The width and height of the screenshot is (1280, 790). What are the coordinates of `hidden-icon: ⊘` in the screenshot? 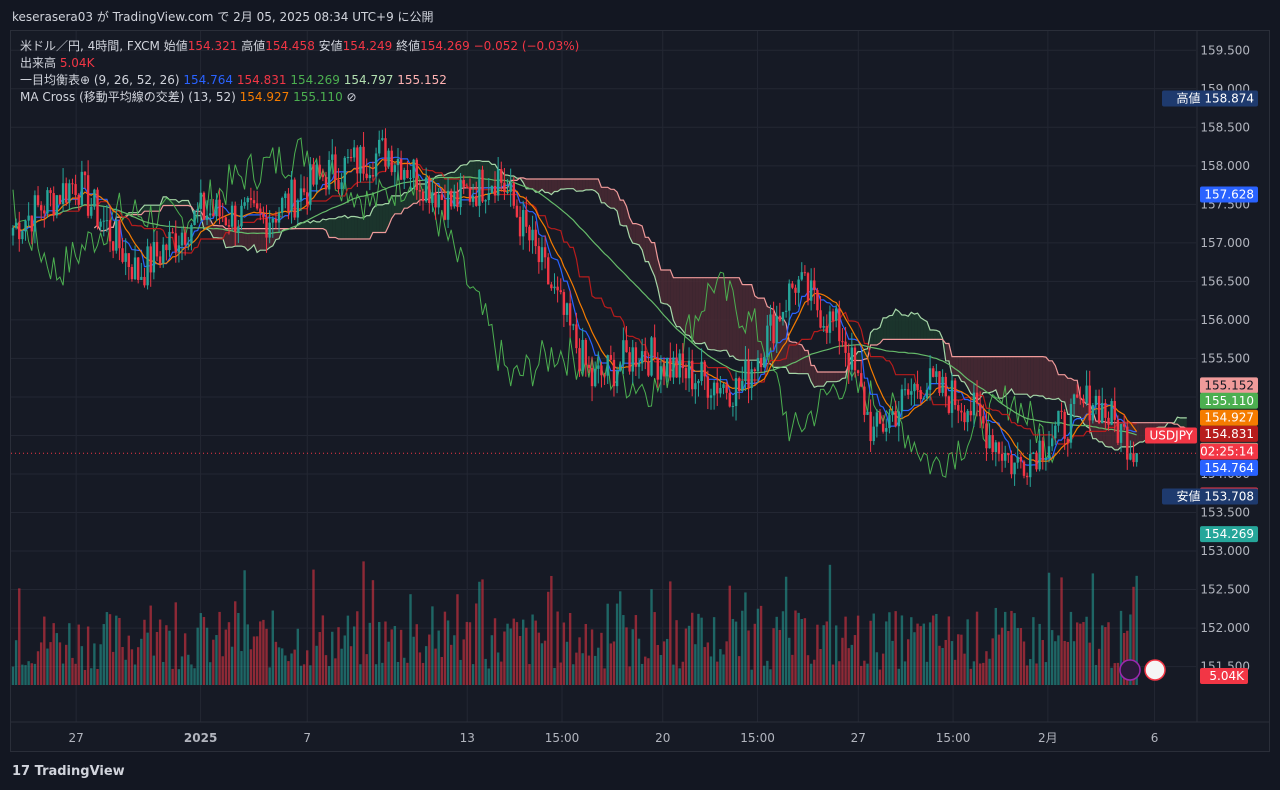 It's located at (351, 97).